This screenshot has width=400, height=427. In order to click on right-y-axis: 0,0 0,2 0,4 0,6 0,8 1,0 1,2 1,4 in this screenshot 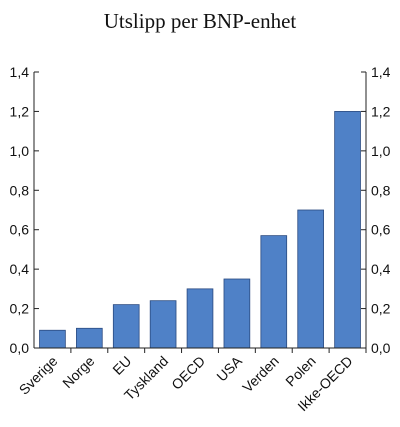, I will do `click(376, 210)`.